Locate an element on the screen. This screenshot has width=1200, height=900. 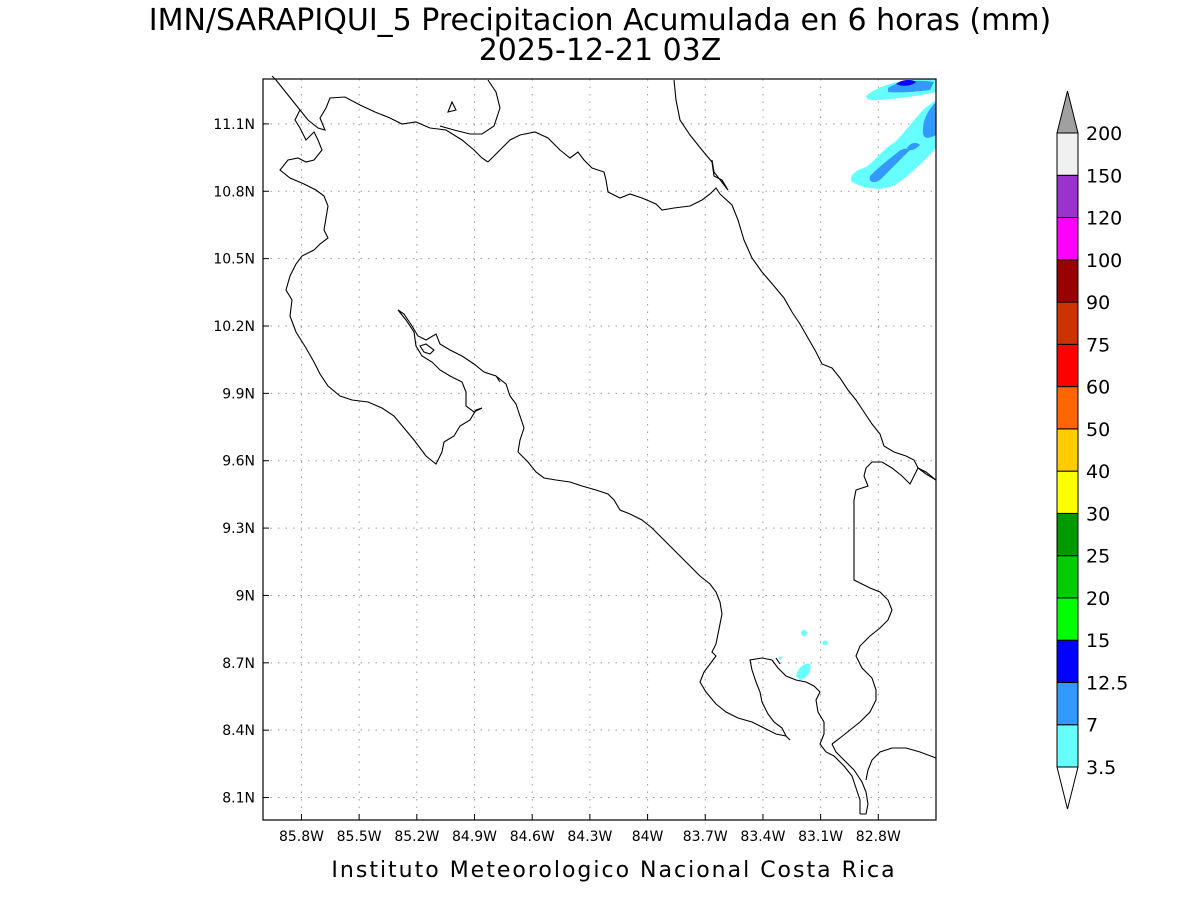
coastline-island is located at coordinates (452, 106).